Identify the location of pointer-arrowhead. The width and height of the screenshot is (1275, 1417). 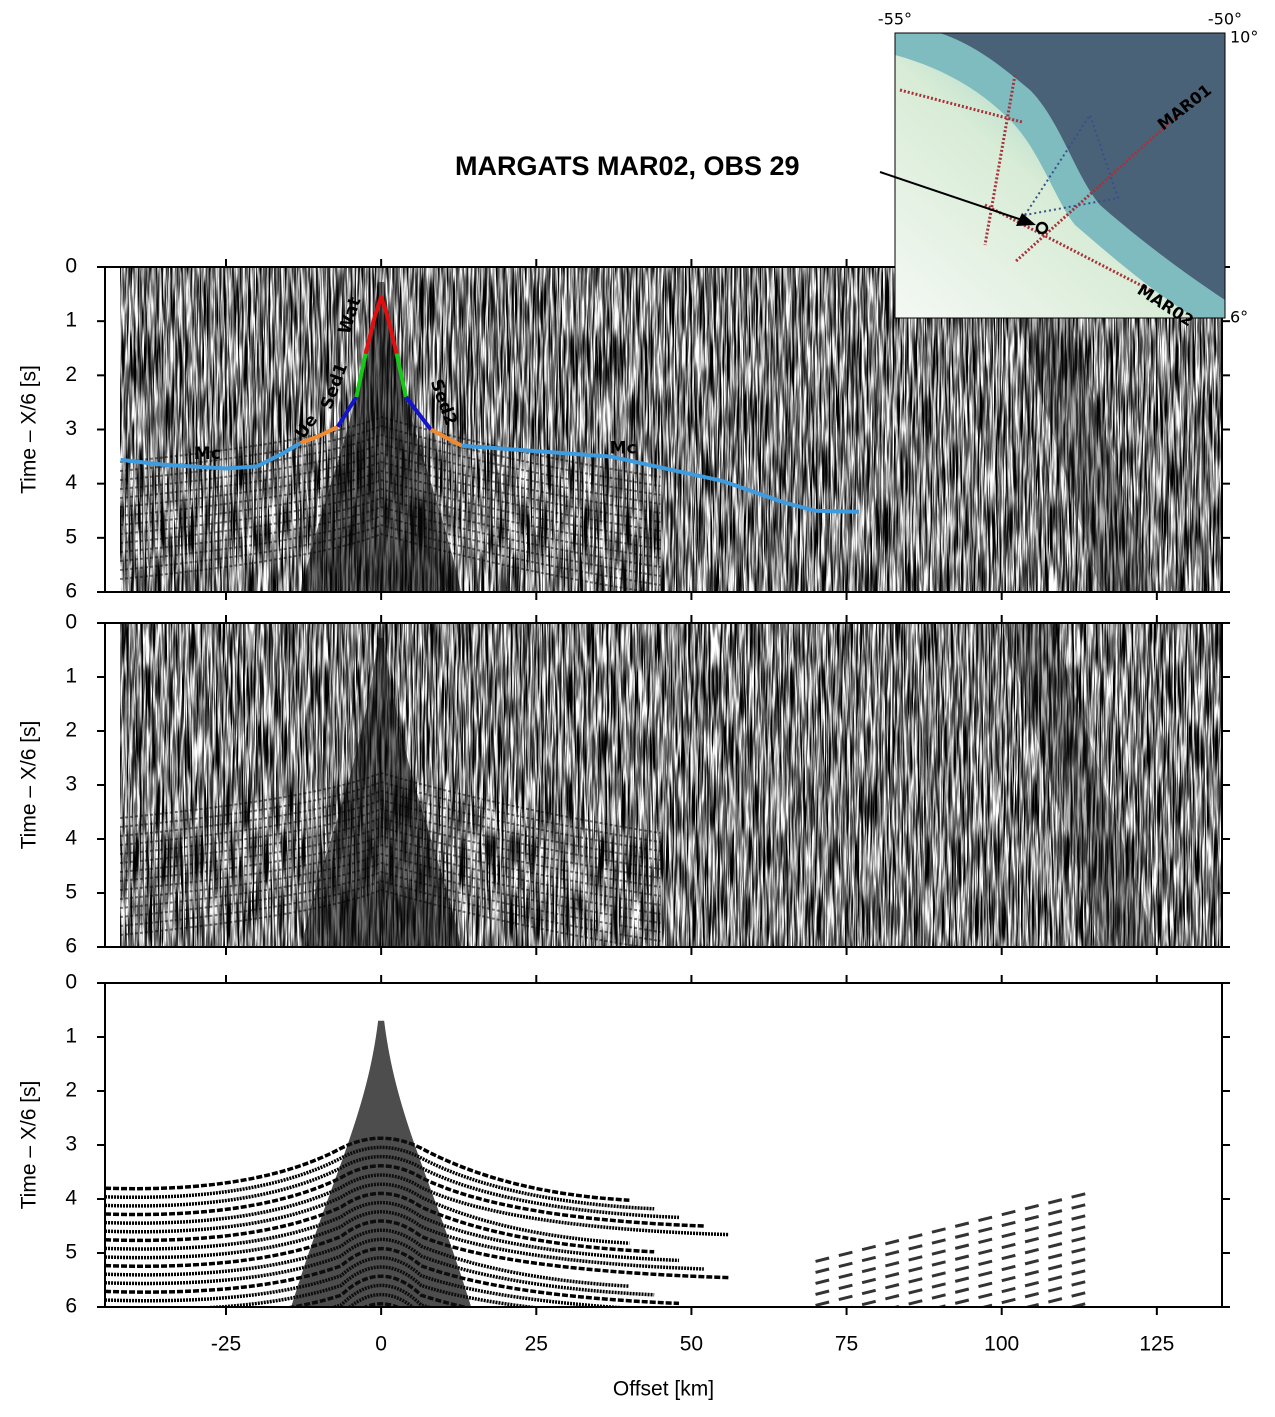
(1026, 219).